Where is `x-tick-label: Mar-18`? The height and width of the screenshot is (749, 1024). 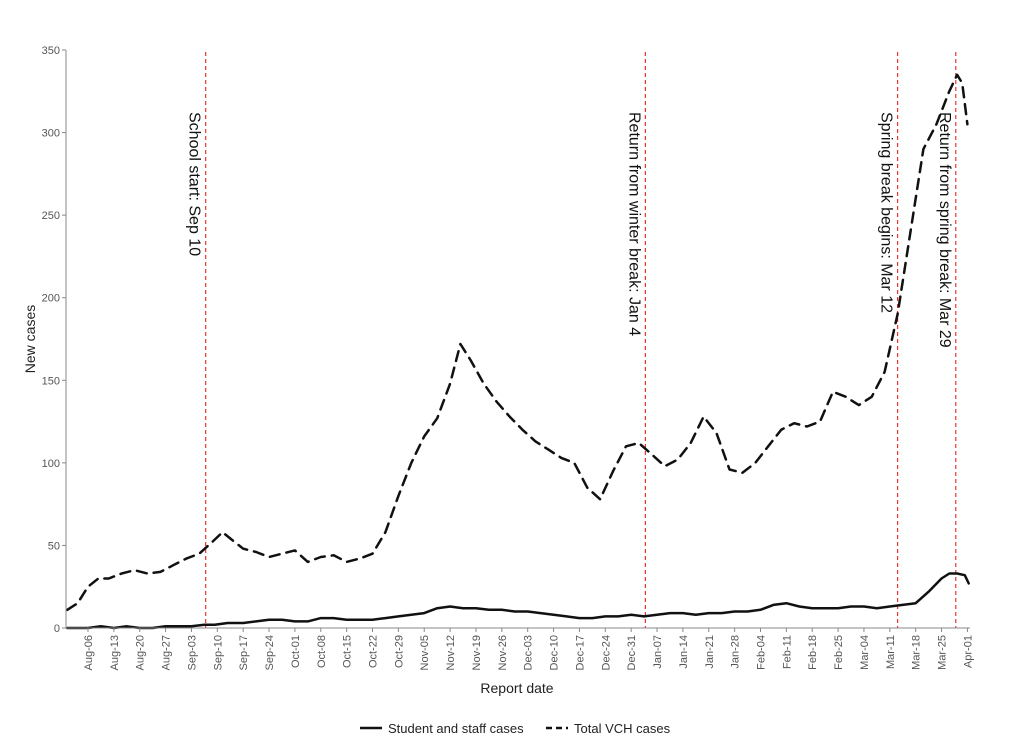 x-tick-label: Mar-18 is located at coordinates (917, 652).